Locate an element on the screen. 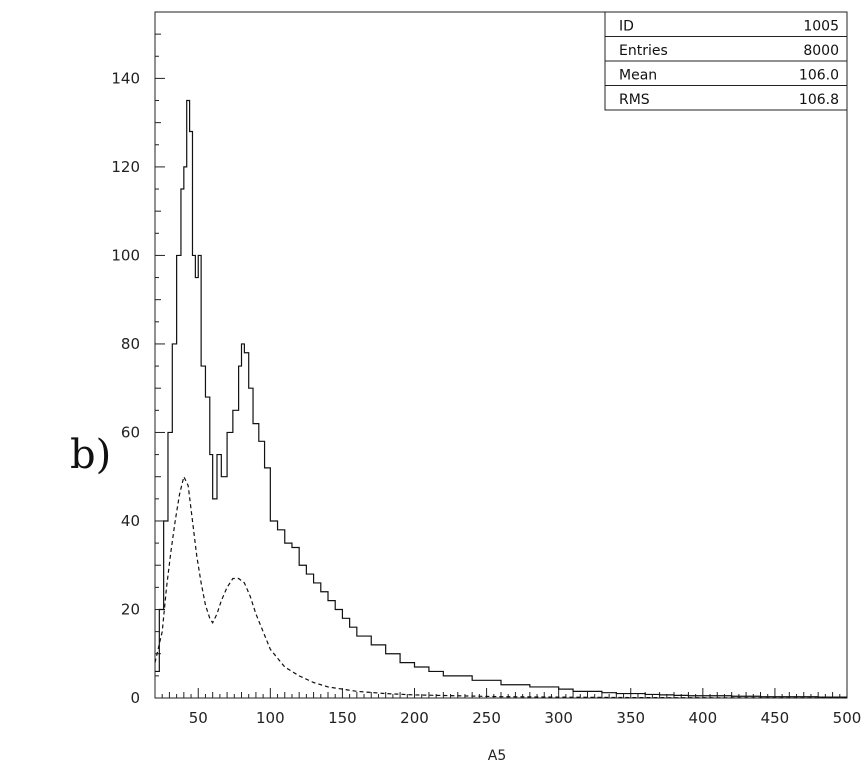  stats-value: 8000 is located at coordinates (821, 51).